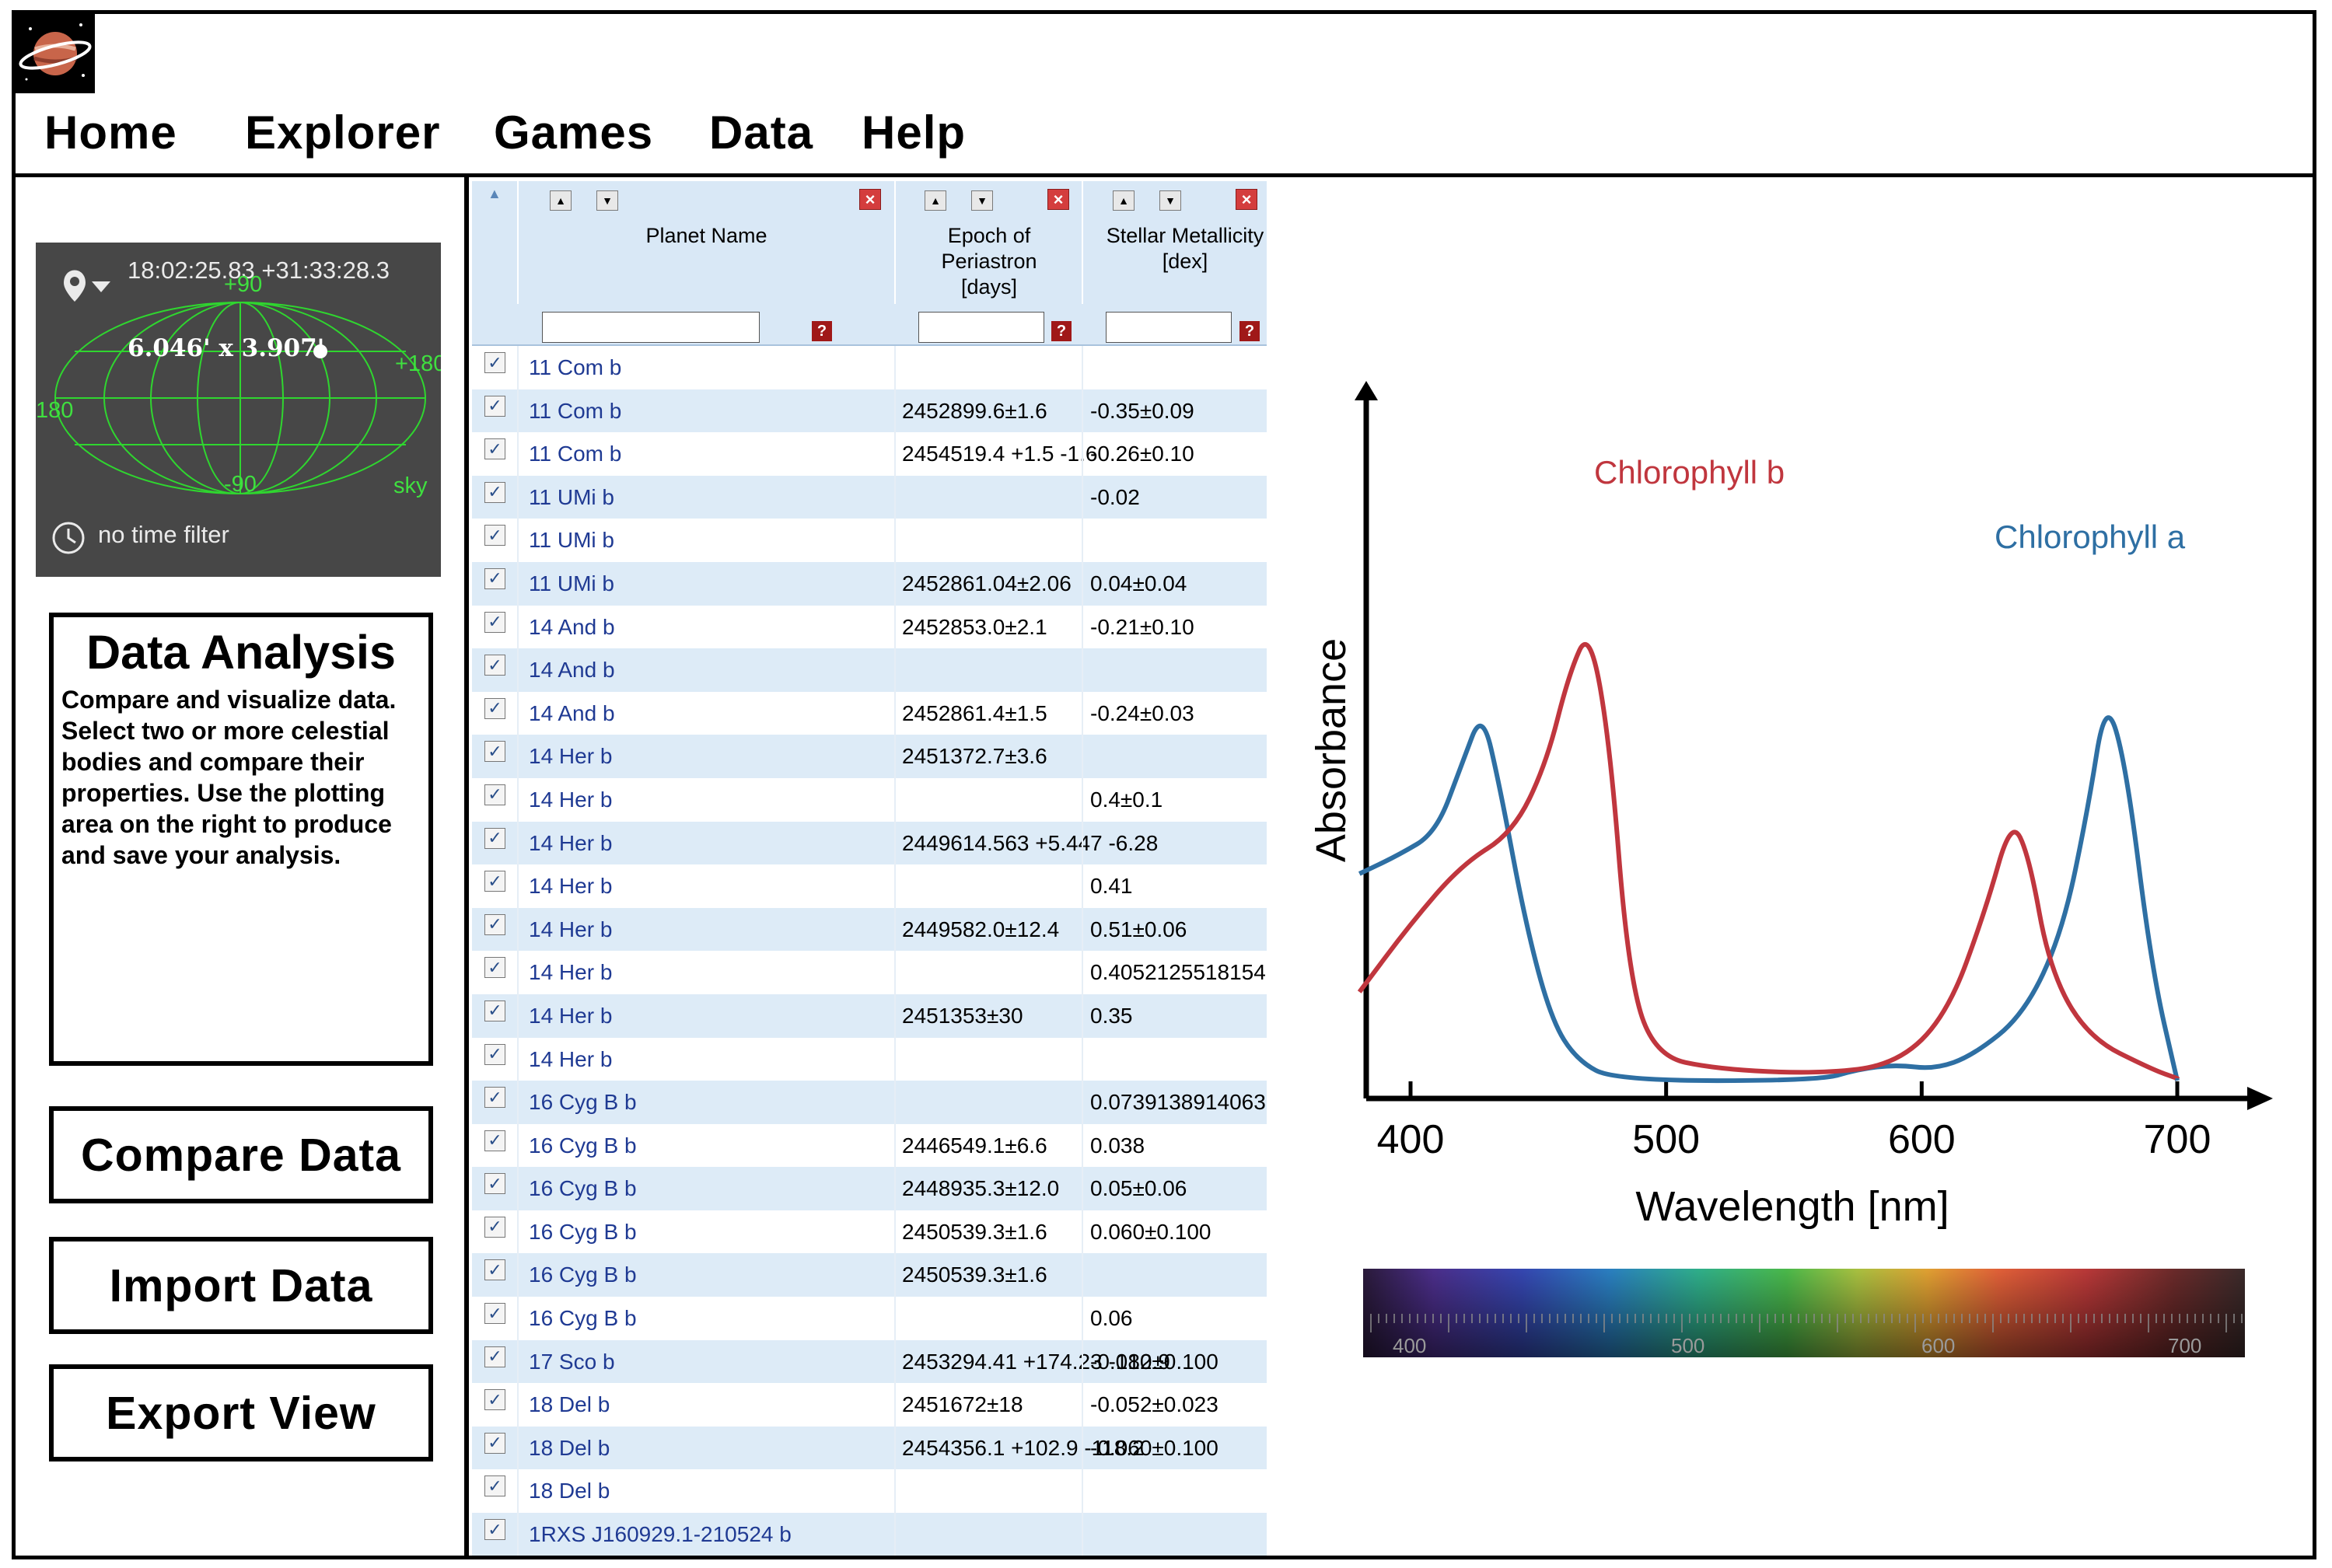 This screenshot has height=1568, width=2332. I want to click on time-filter-label: no time filter, so click(164, 534).